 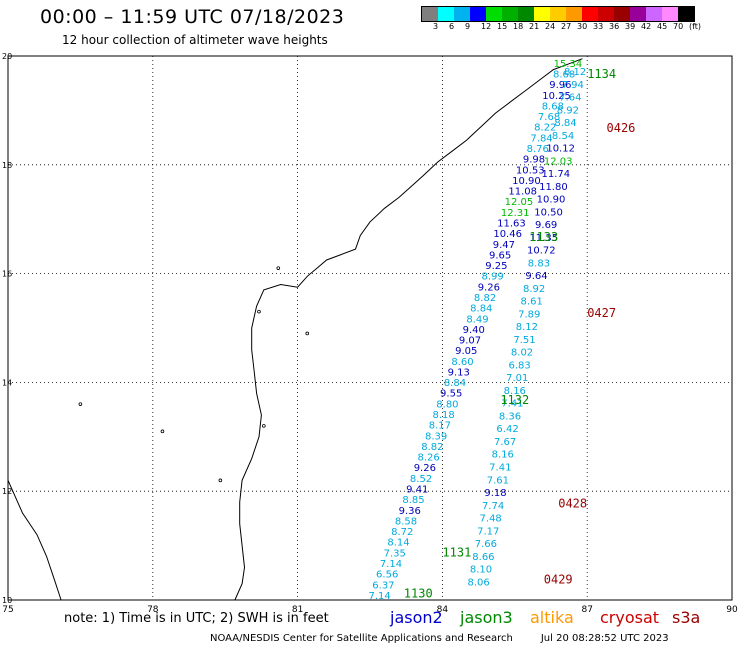 I want to click on wave-height-track-b: 8.10, so click(x=481, y=570).